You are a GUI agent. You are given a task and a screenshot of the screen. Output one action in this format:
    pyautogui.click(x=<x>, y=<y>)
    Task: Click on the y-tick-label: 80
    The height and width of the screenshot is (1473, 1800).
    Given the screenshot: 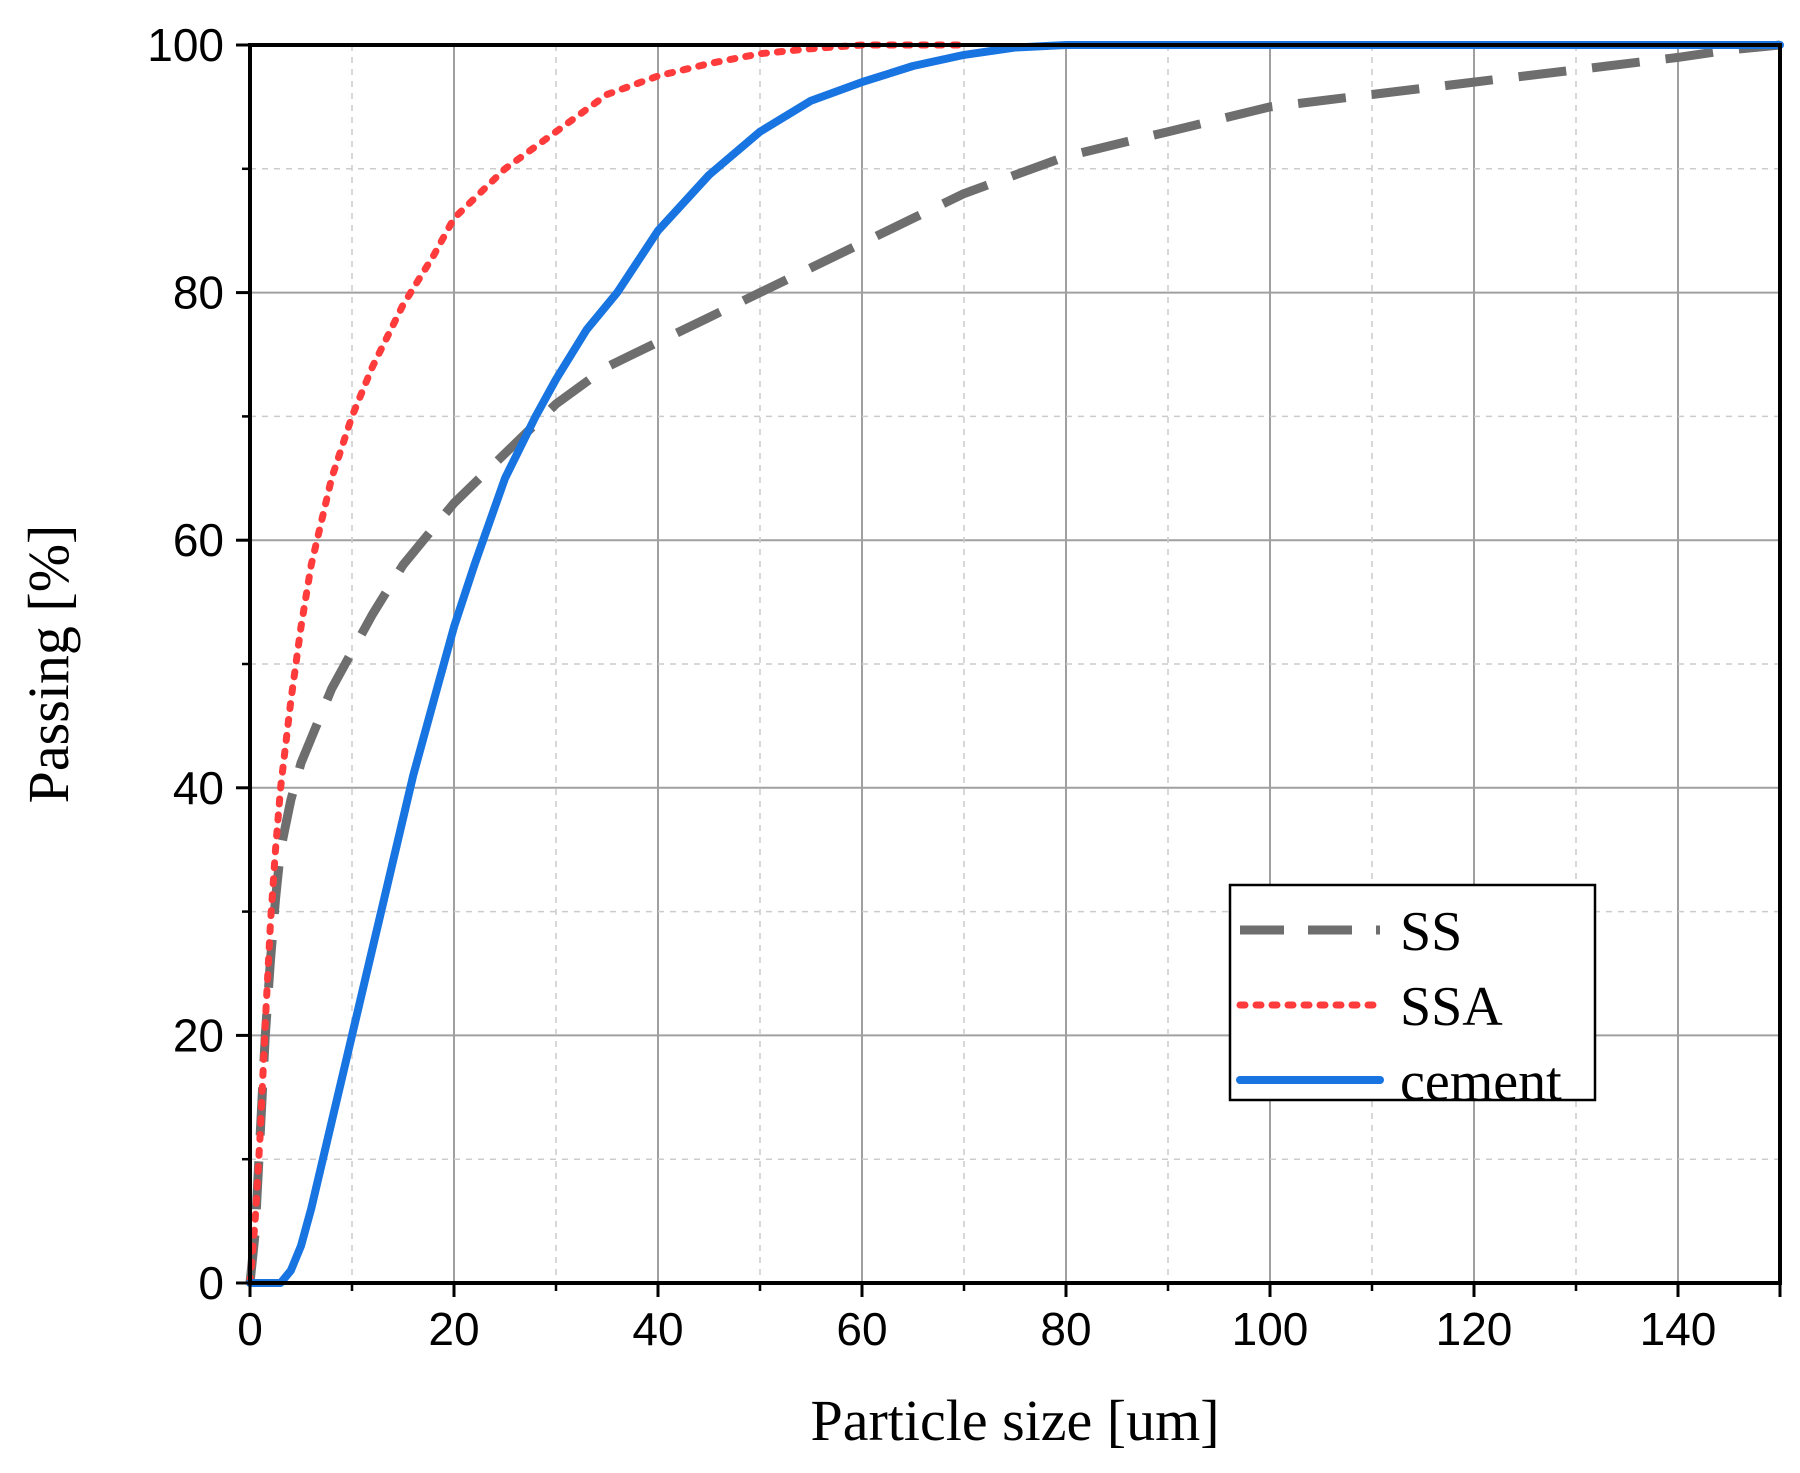 What is the action you would take?
    pyautogui.click(x=198, y=293)
    